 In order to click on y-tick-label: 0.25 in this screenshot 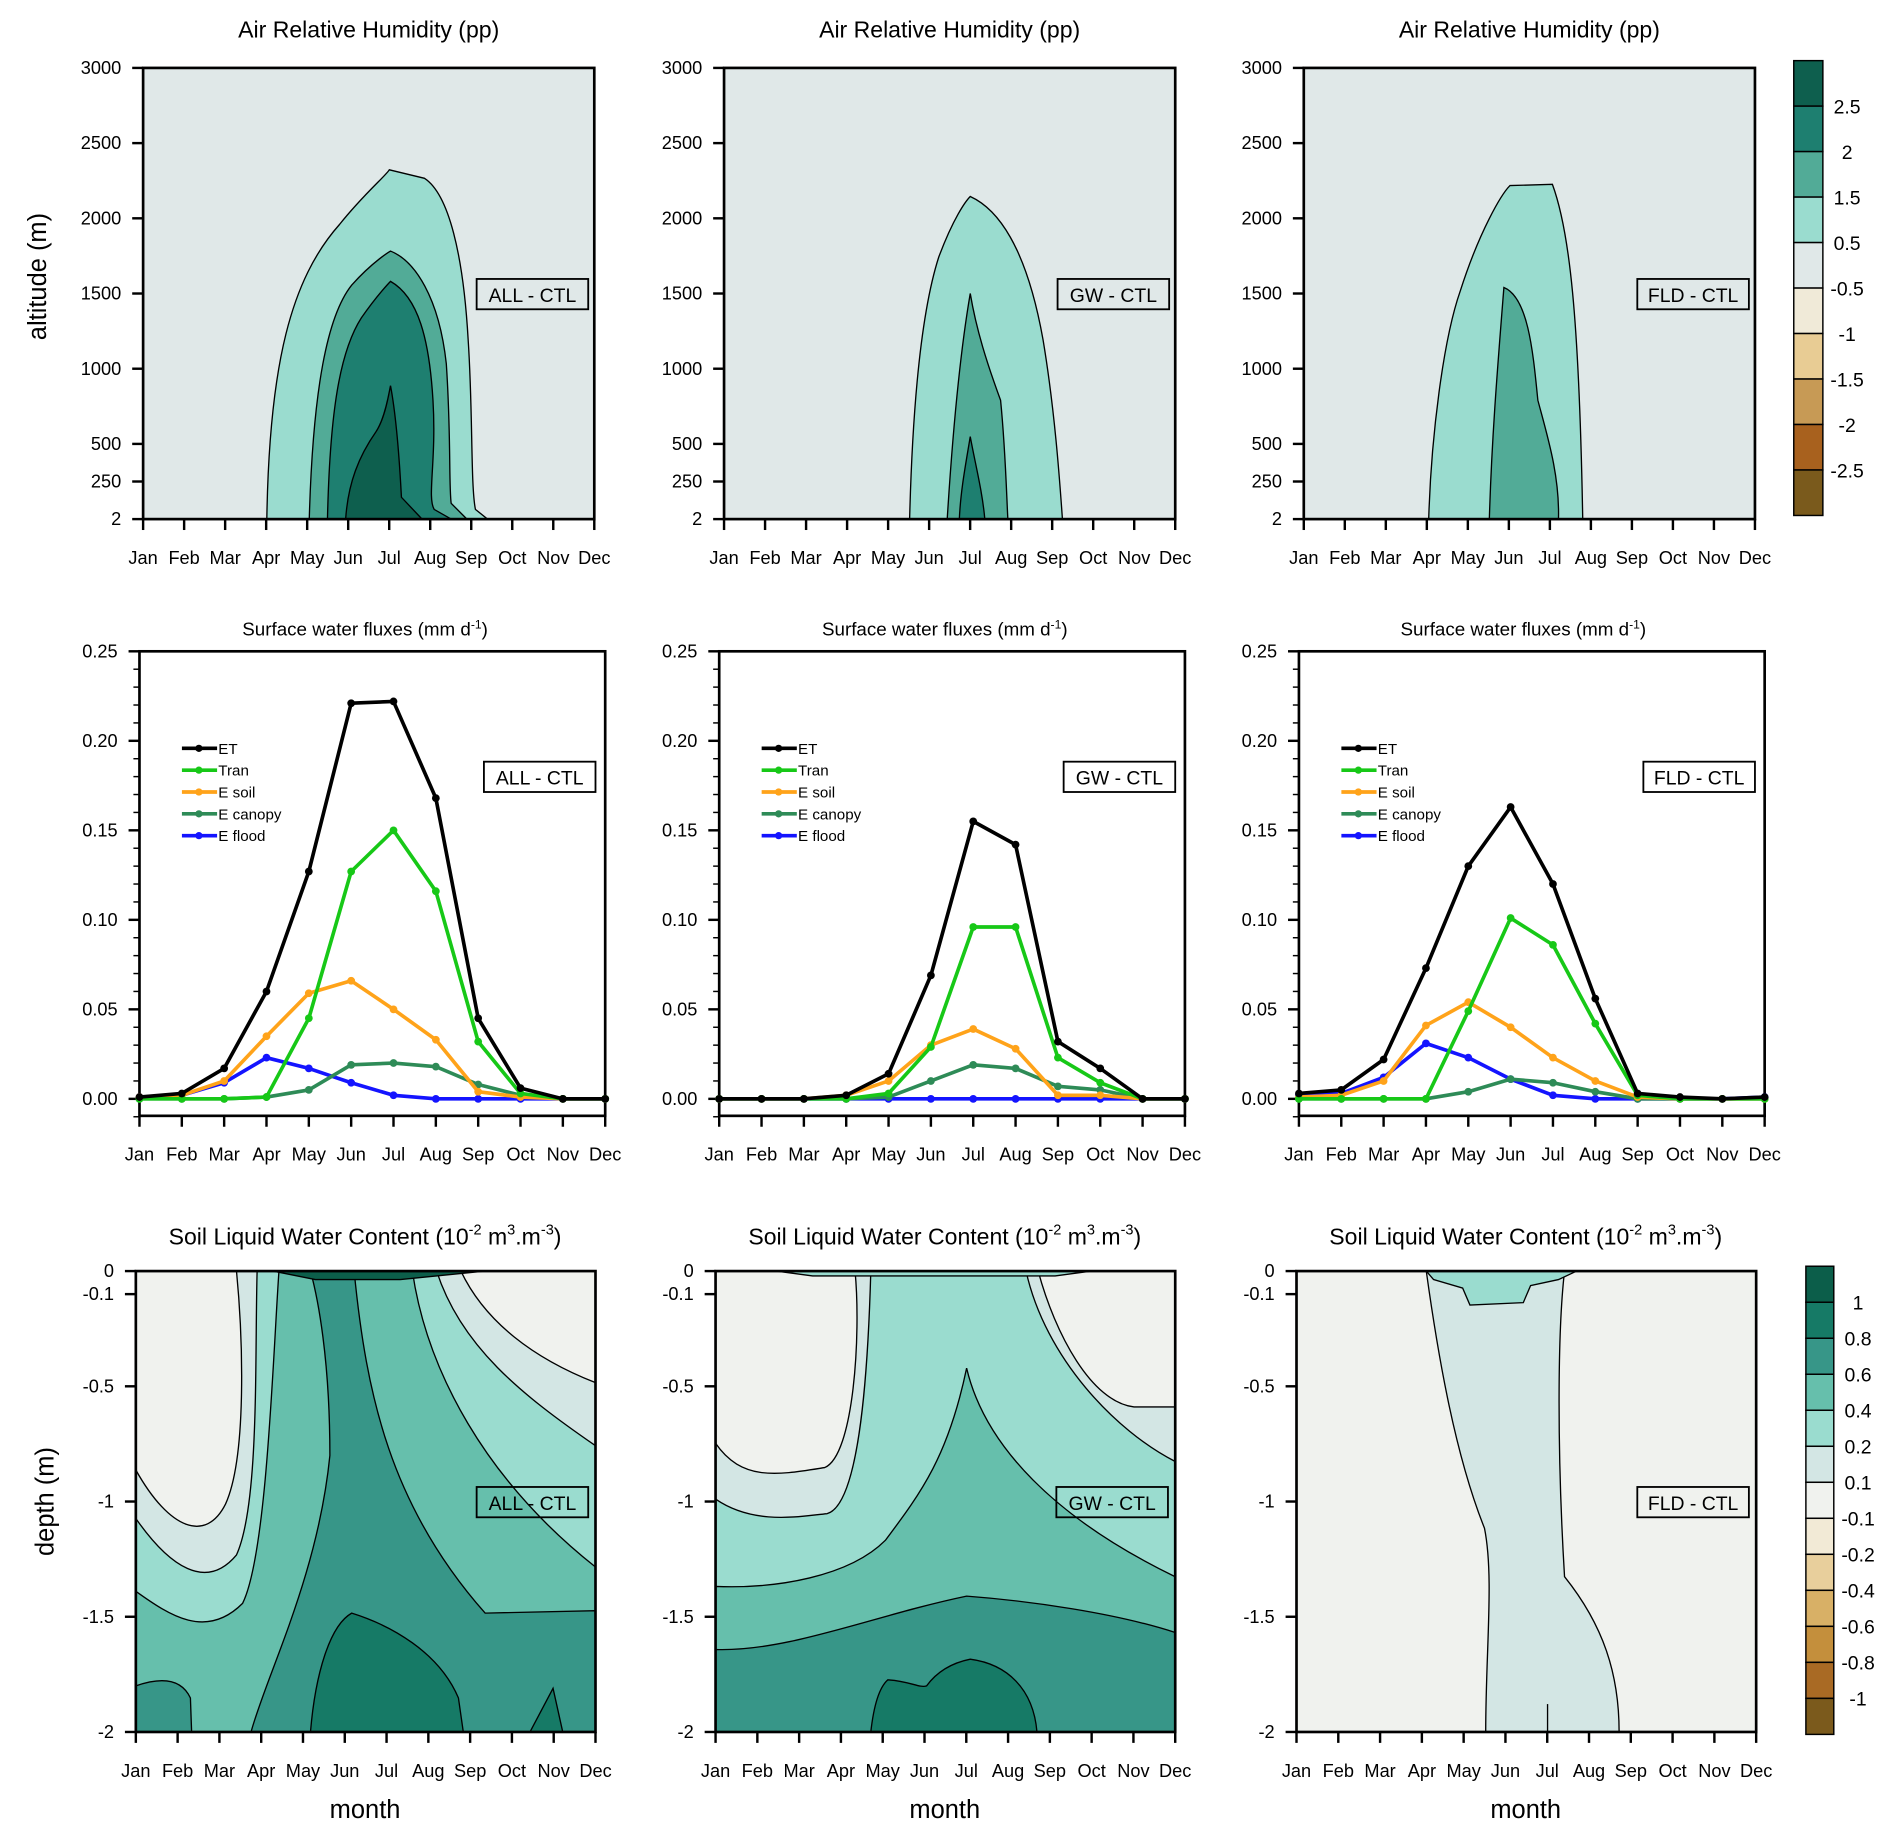, I will do `click(679, 651)`.